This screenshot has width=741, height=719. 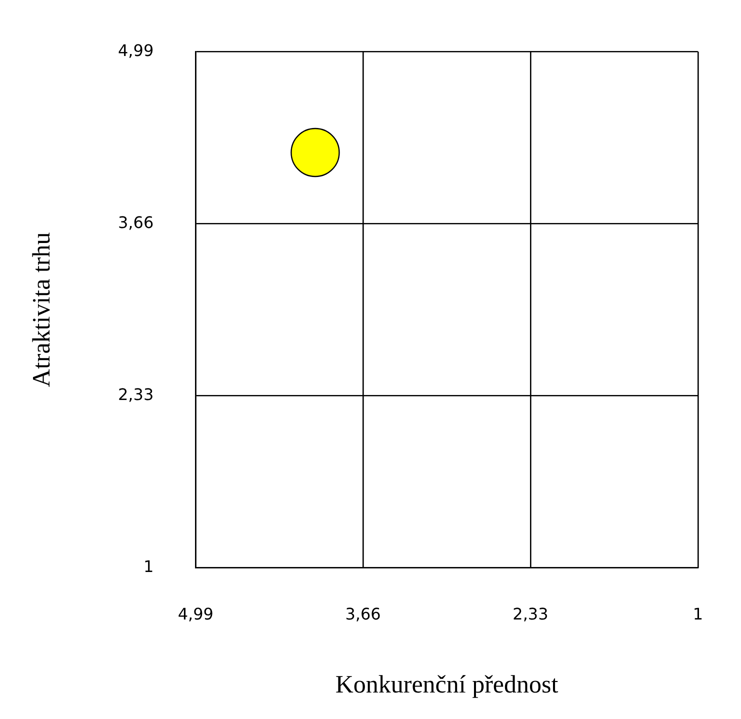 I want to click on x-tick-label: 2,33, so click(x=530, y=614).